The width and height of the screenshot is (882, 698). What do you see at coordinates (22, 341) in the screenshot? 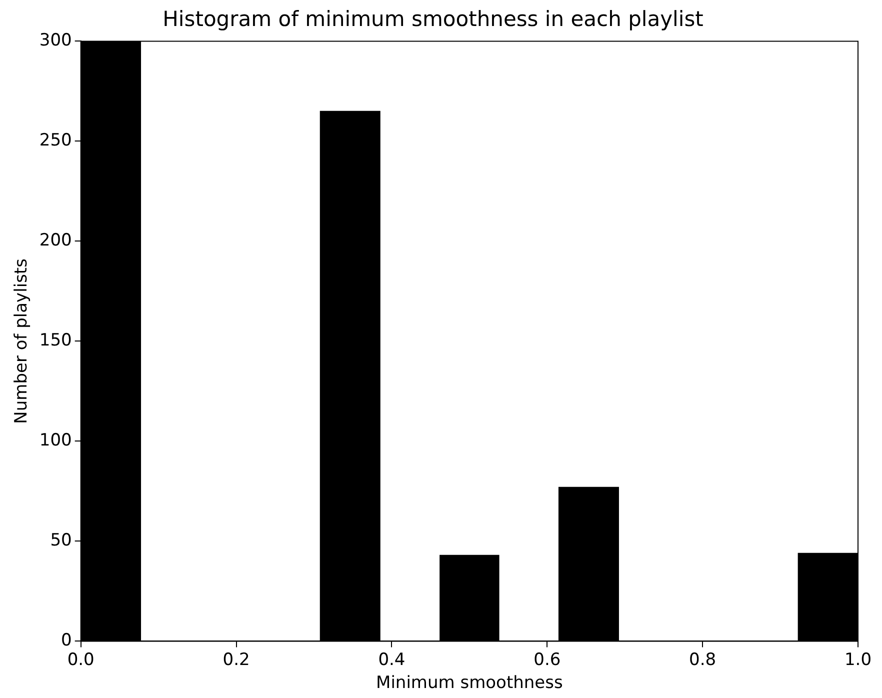
I see `y-axis-title: Number of playlists` at bounding box center [22, 341].